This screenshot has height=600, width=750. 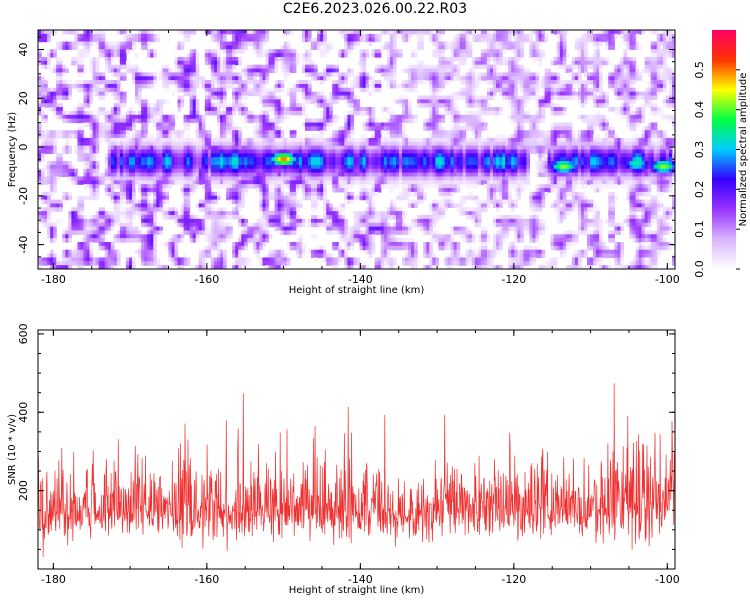 I want to click on heatmap-cell-2038, so click(x=188, y=90).